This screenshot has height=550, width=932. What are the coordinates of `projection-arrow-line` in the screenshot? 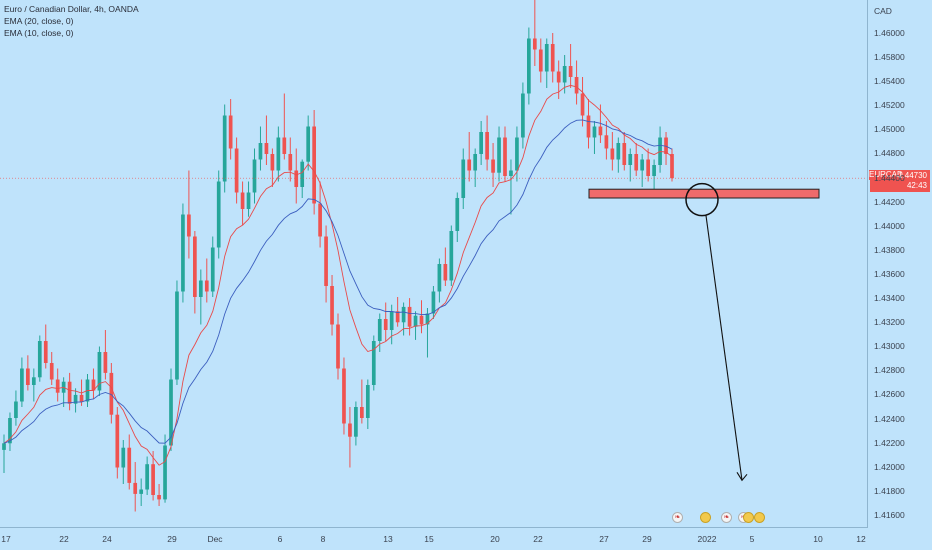 It's located at (724, 348).